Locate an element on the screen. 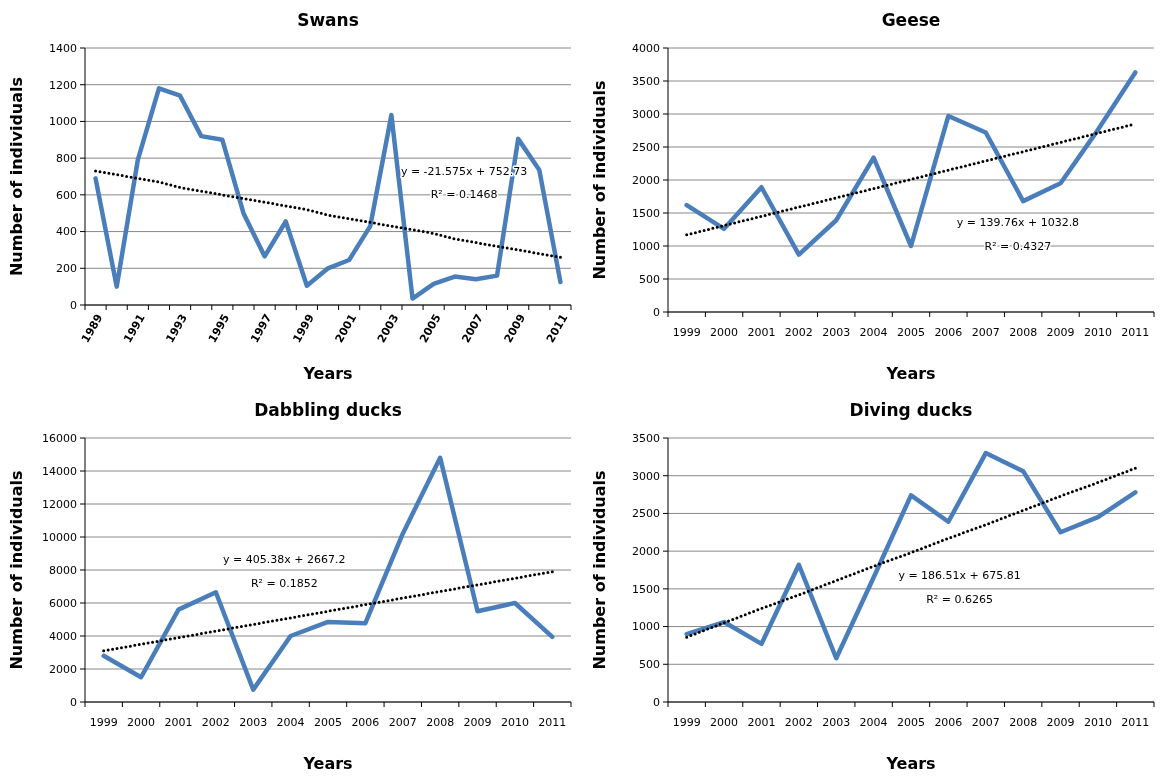  chart-title: Swans is located at coordinates (328, 20).